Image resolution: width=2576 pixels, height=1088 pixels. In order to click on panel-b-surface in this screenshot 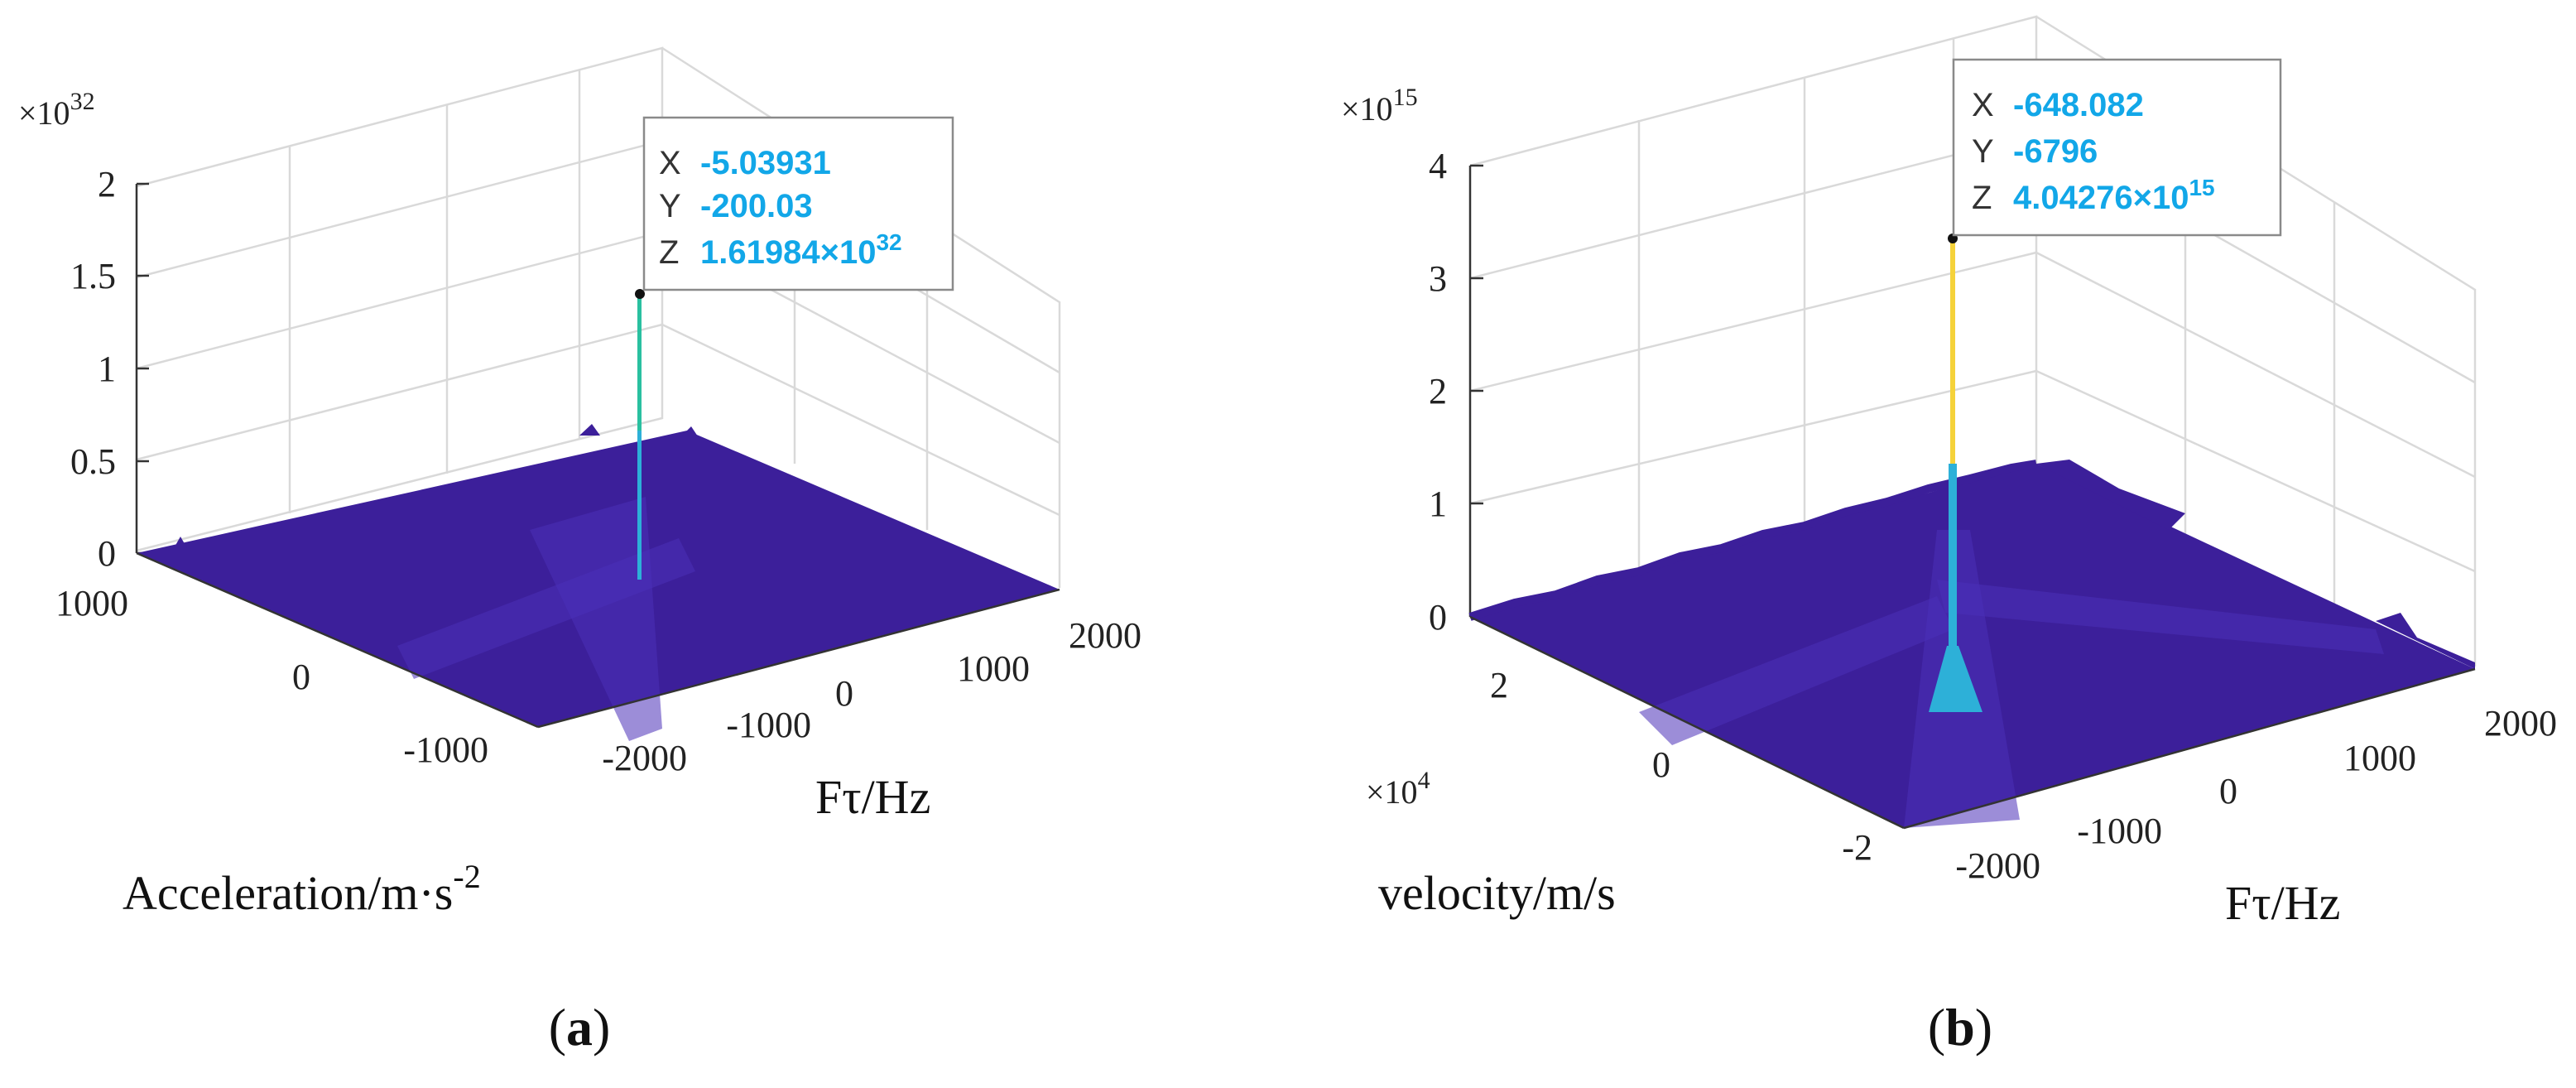, I will do `click(1971, 644)`.